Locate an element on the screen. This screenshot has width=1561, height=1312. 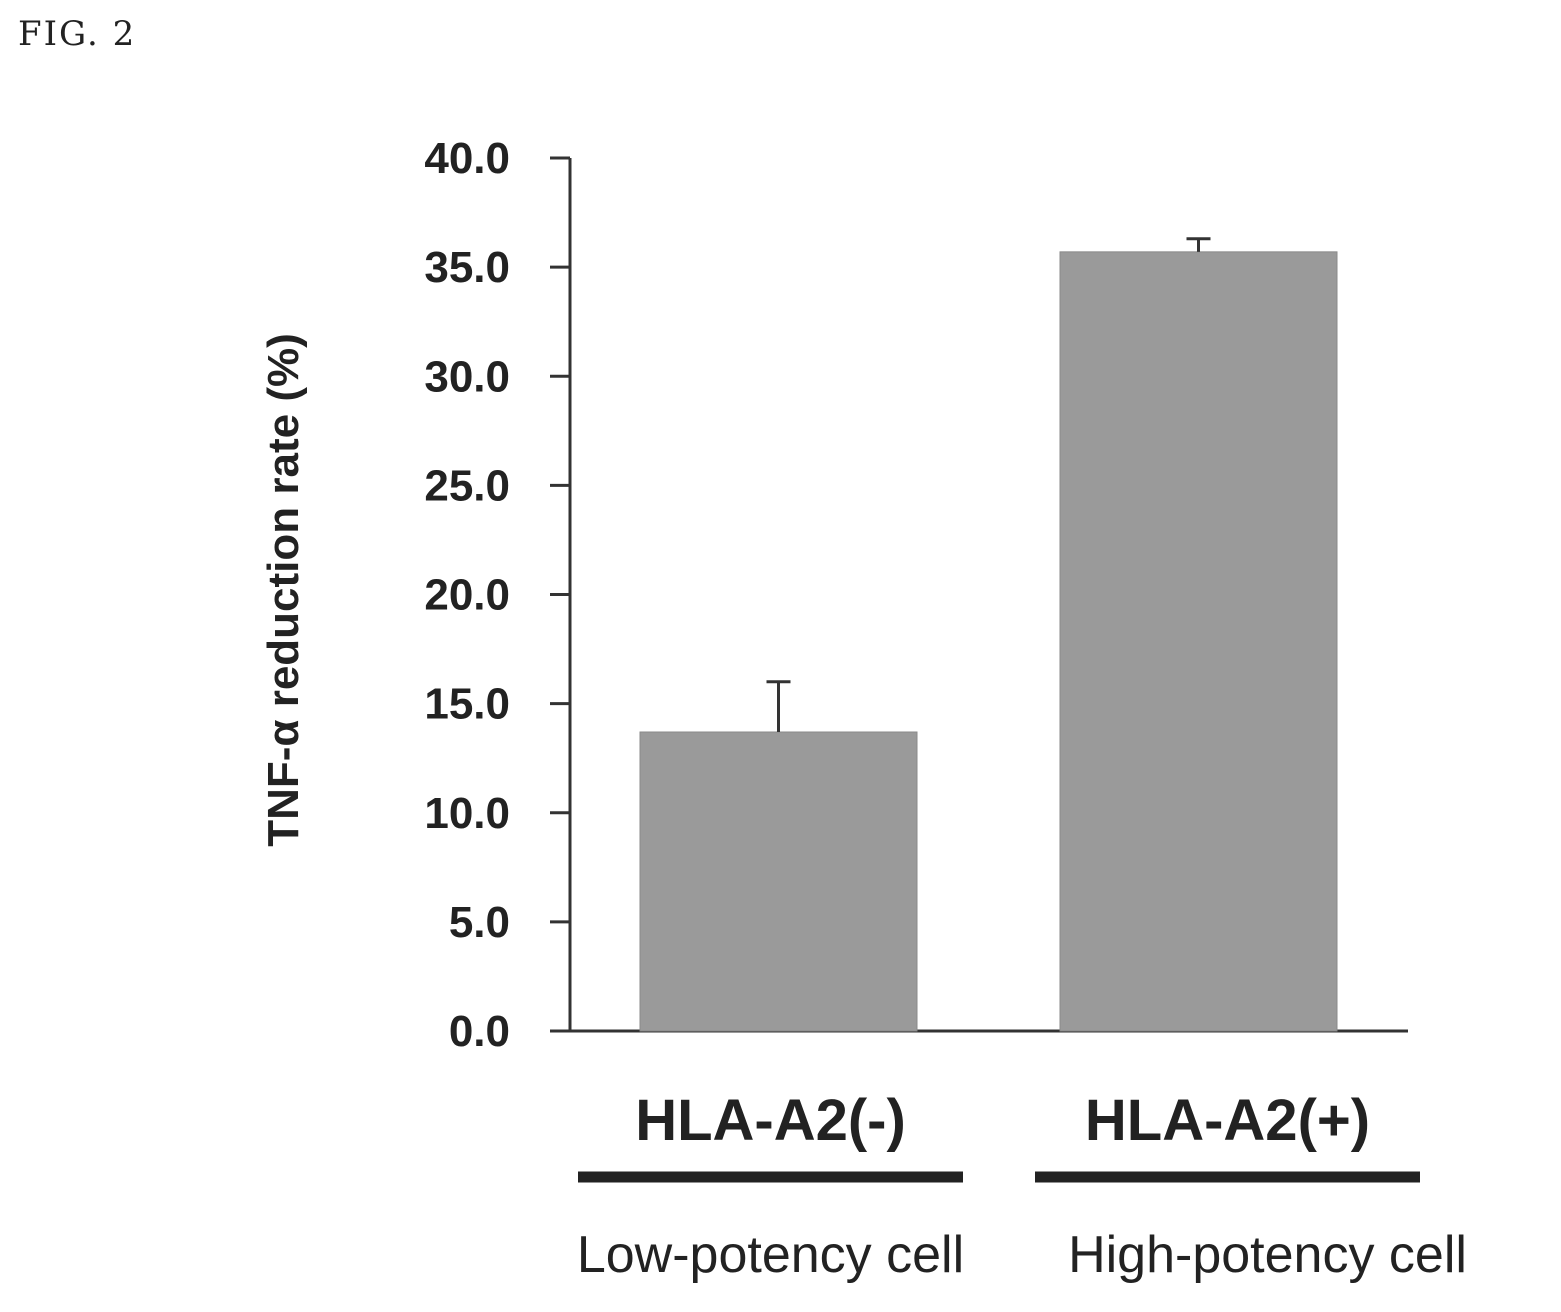
y-tick-label: 10.0 is located at coordinates (467, 813).